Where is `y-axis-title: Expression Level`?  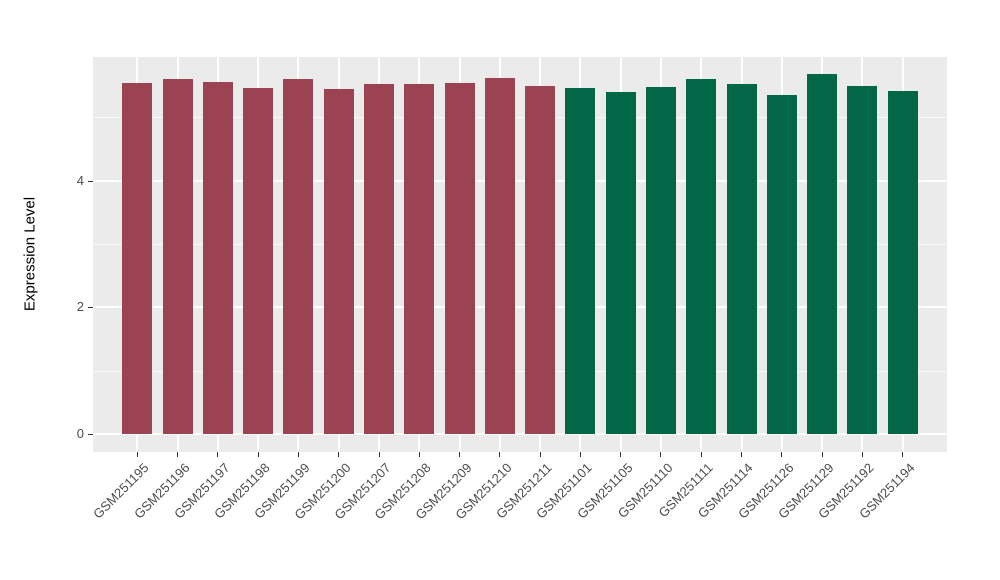 y-axis-title: Expression Level is located at coordinates (30, 254).